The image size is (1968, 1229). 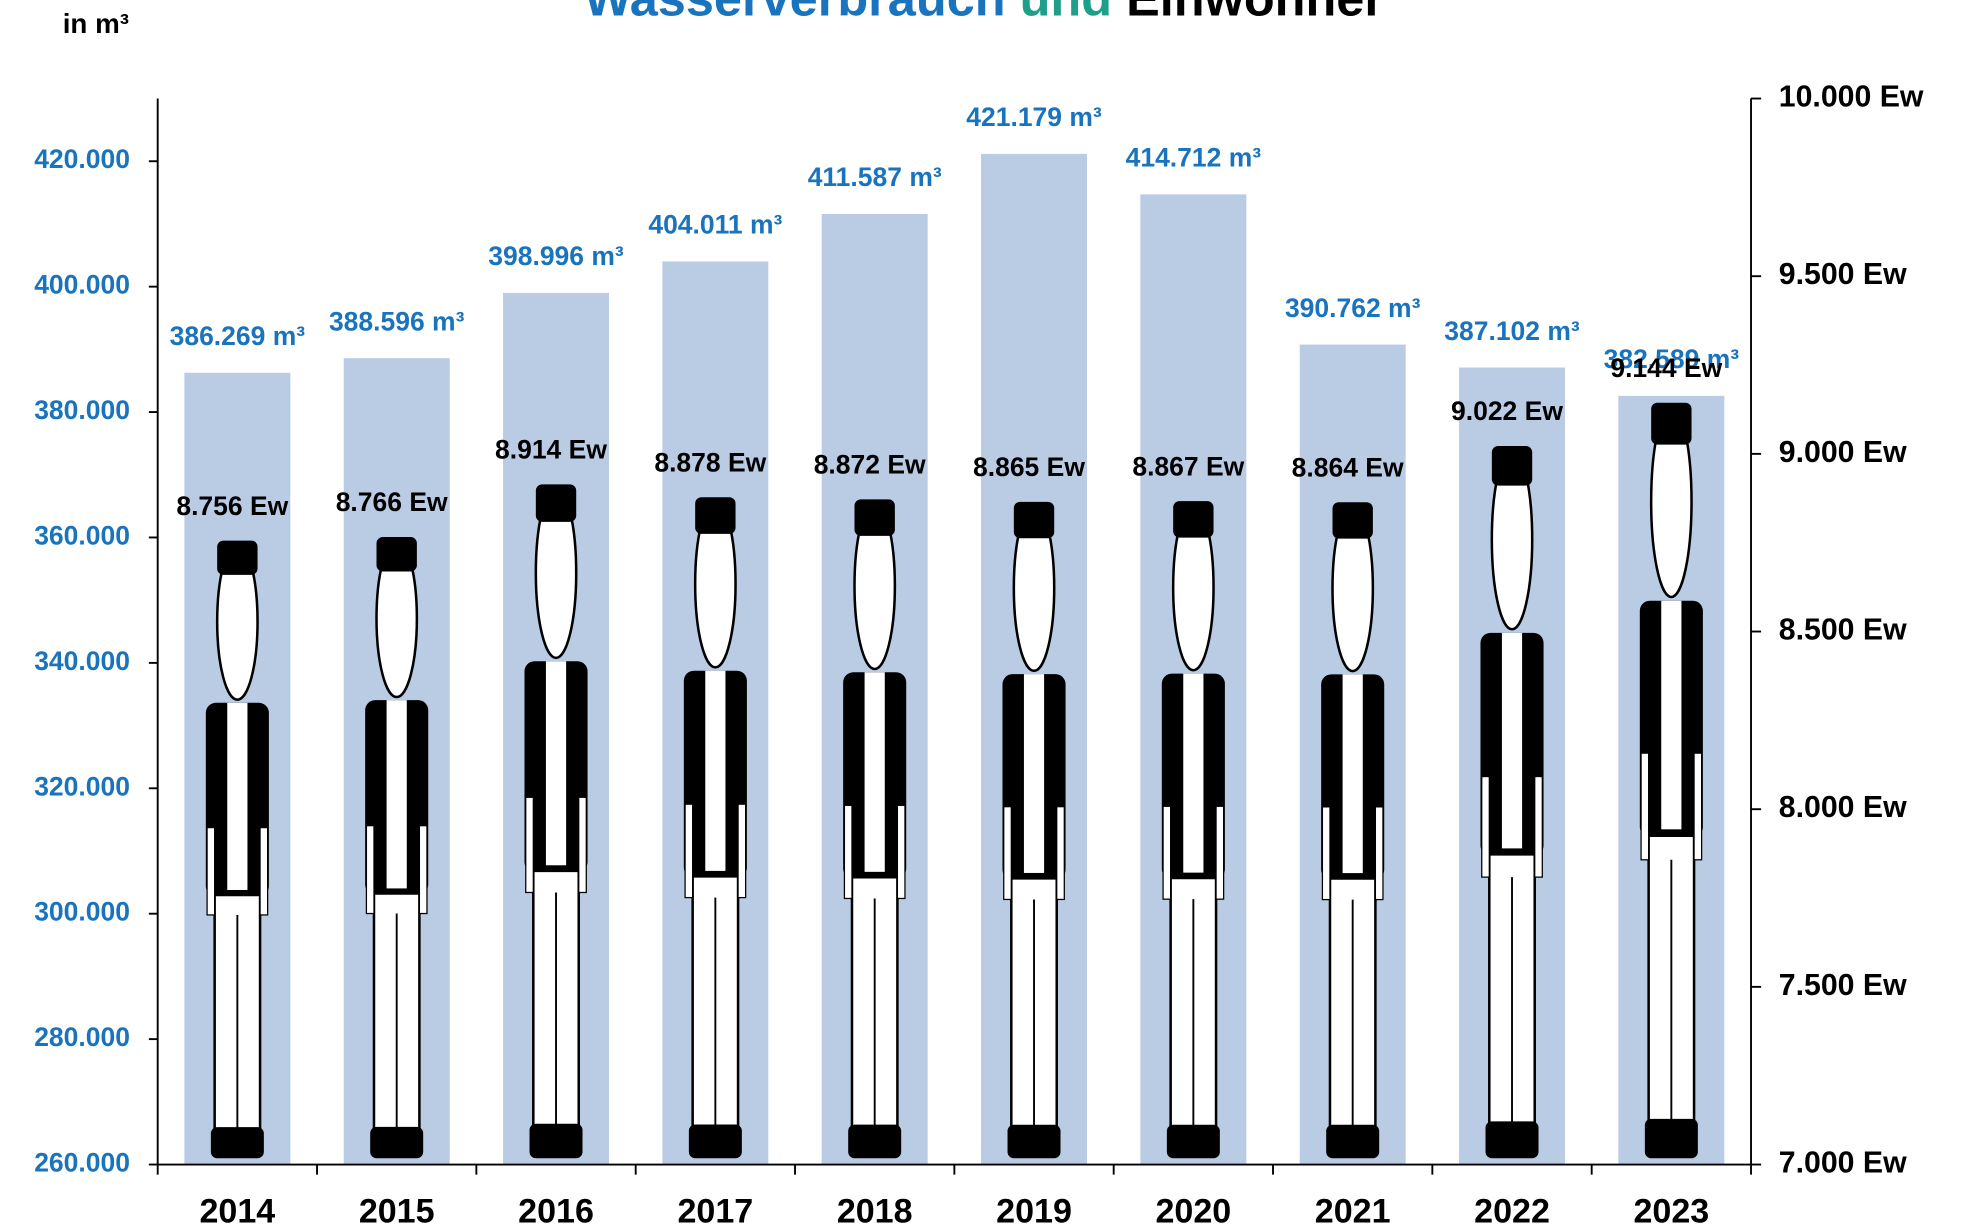 I want to click on bar-value-label: 411.587 m³, so click(x=875, y=177).